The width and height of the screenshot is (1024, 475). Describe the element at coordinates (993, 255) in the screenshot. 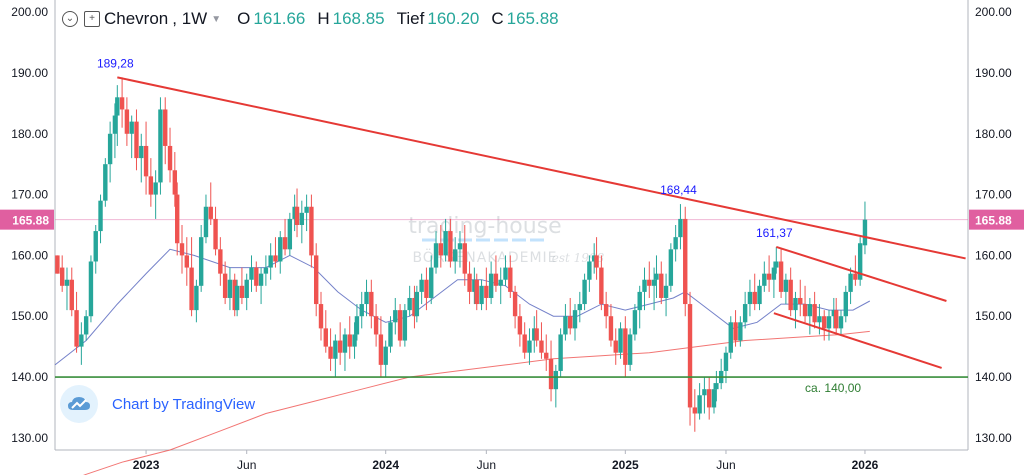

I see `y-tick-label-right: 160.00` at that location.